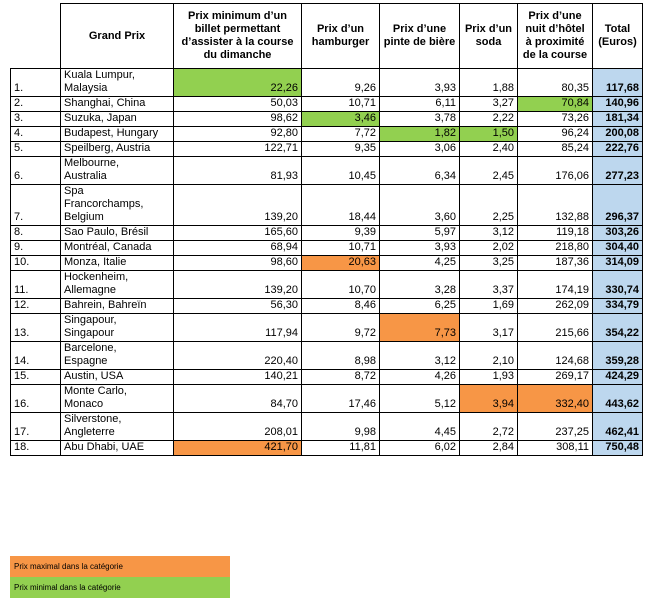 The width and height of the screenshot is (657, 598). Describe the element at coordinates (108, 247) in the screenshot. I see `grand-prix-name-line: Montréal, Canada` at that location.